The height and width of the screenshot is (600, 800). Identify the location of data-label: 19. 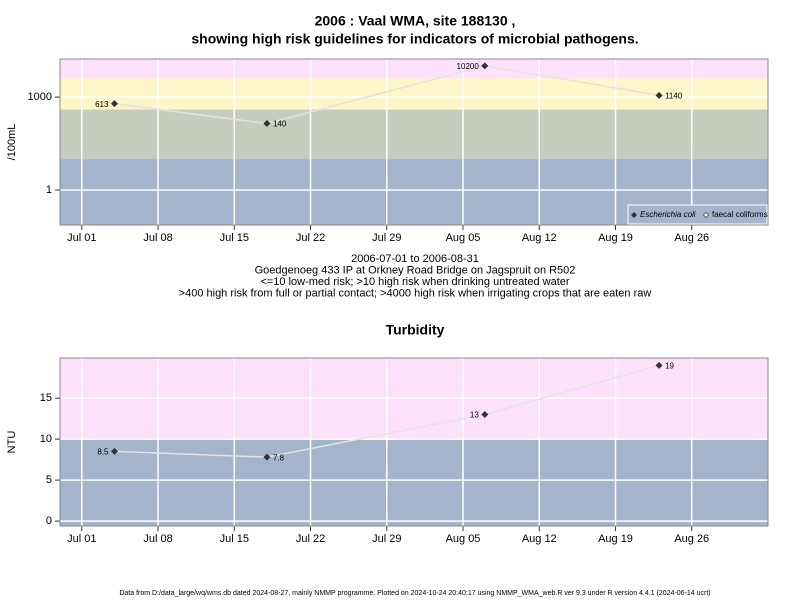
(669, 365).